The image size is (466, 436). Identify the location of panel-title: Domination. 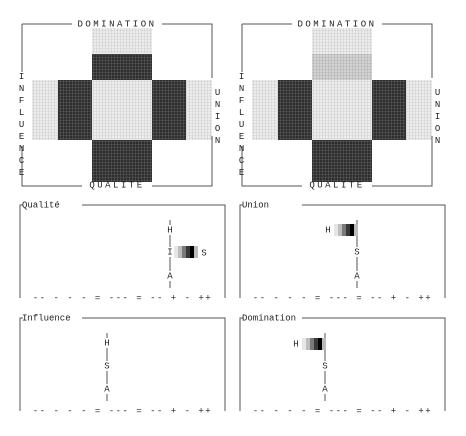
(269, 318).